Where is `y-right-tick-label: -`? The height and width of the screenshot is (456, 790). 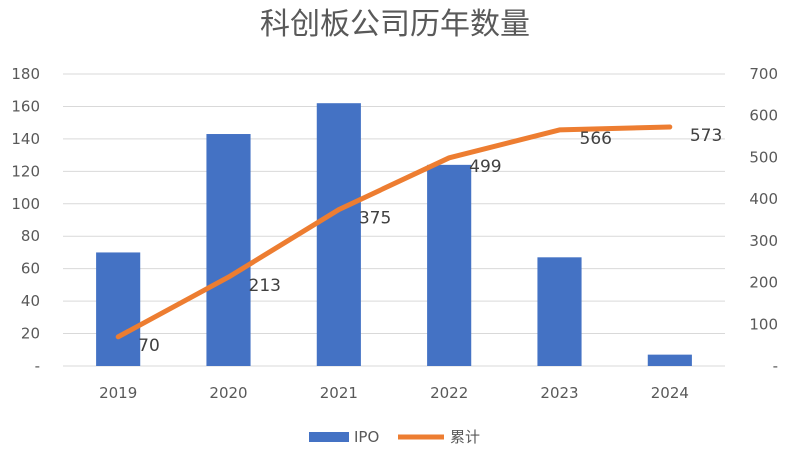 y-right-tick-label: - is located at coordinates (775, 366).